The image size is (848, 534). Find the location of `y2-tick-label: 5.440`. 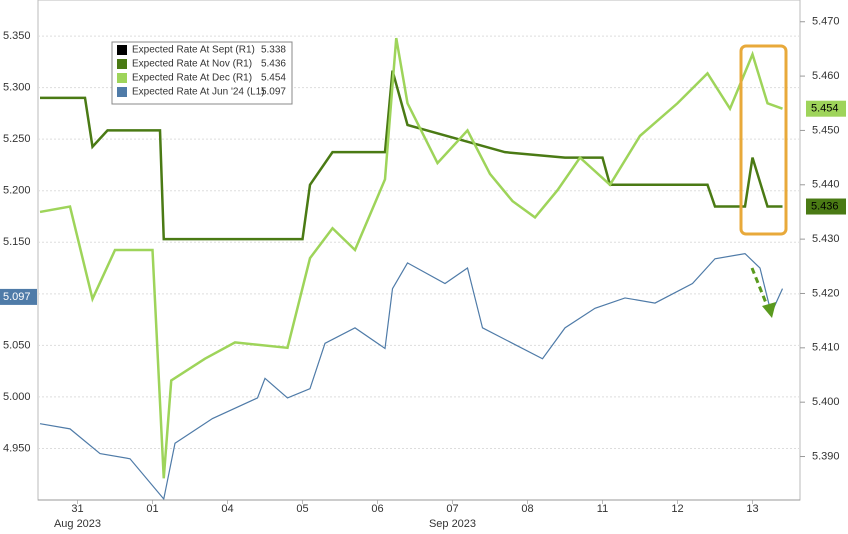

y2-tick-label: 5.440 is located at coordinates (826, 185).